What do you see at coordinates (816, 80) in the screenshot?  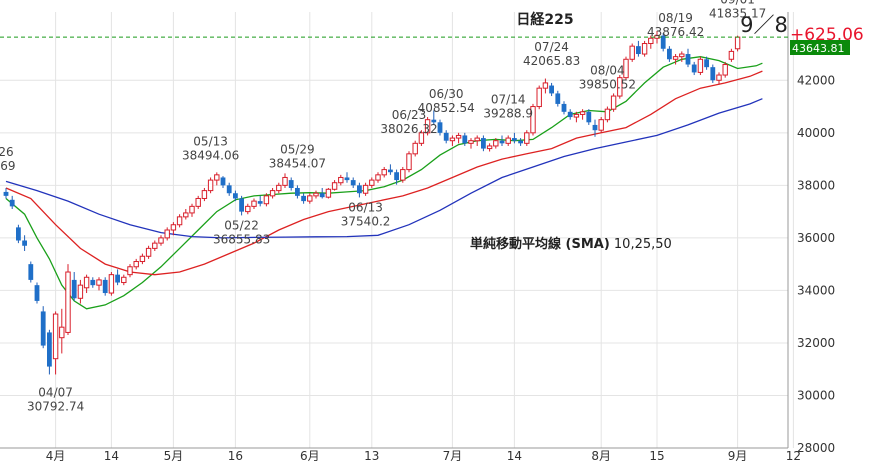 I see `y-tick-label: 42000` at bounding box center [816, 80].